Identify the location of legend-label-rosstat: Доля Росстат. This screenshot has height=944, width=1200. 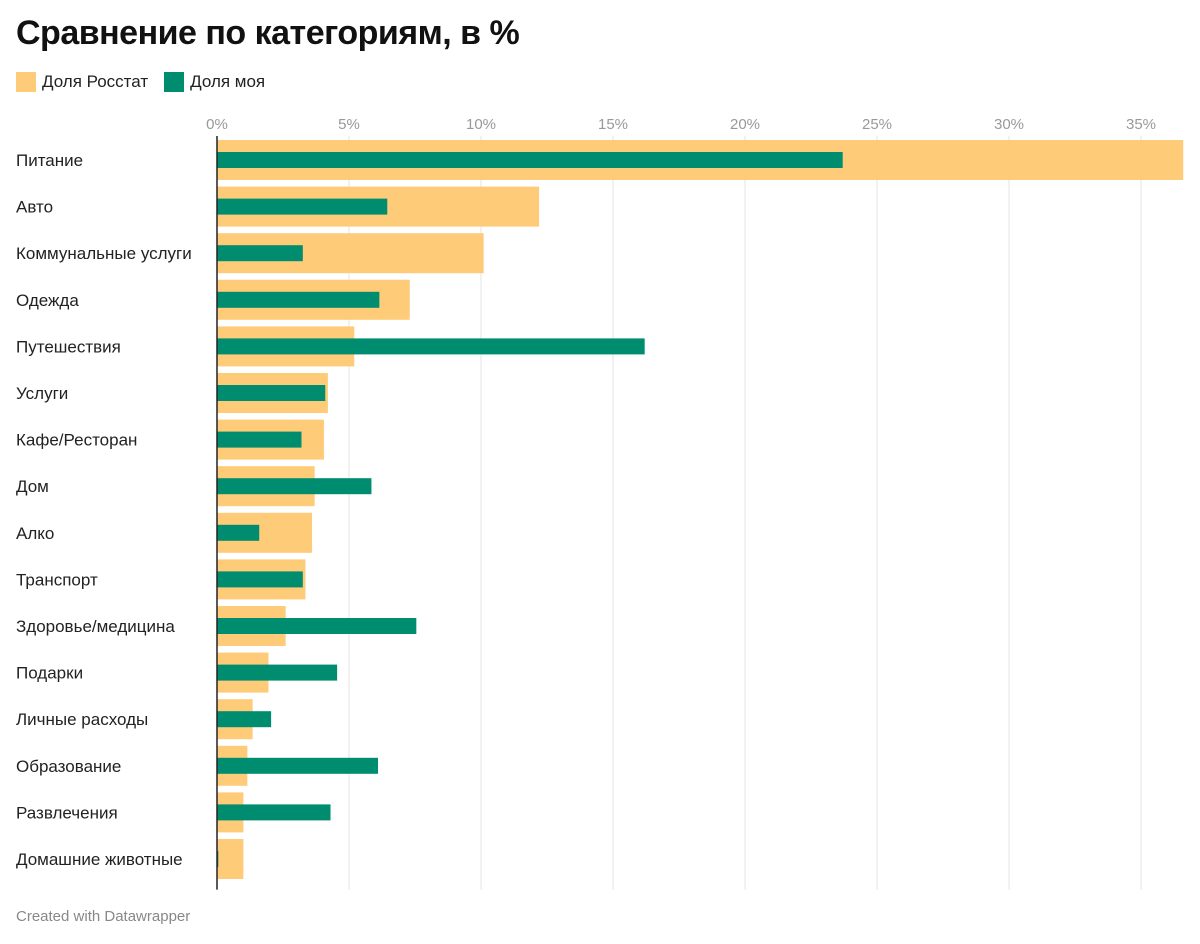
(95, 81).